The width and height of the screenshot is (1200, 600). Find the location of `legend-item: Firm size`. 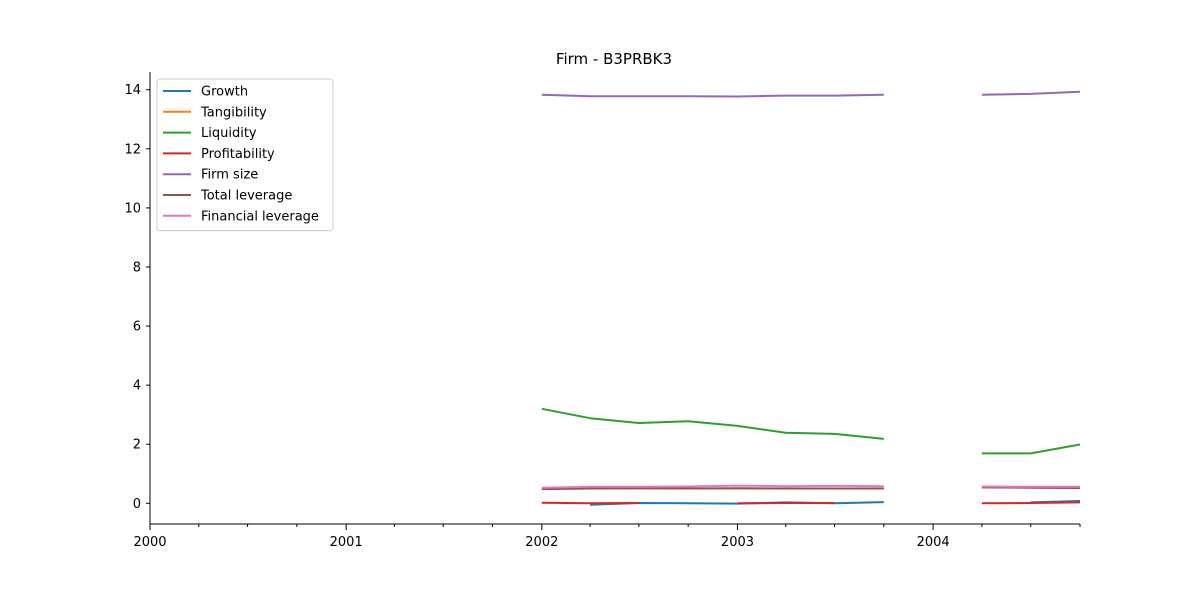

legend-item: Firm size is located at coordinates (210, 175).